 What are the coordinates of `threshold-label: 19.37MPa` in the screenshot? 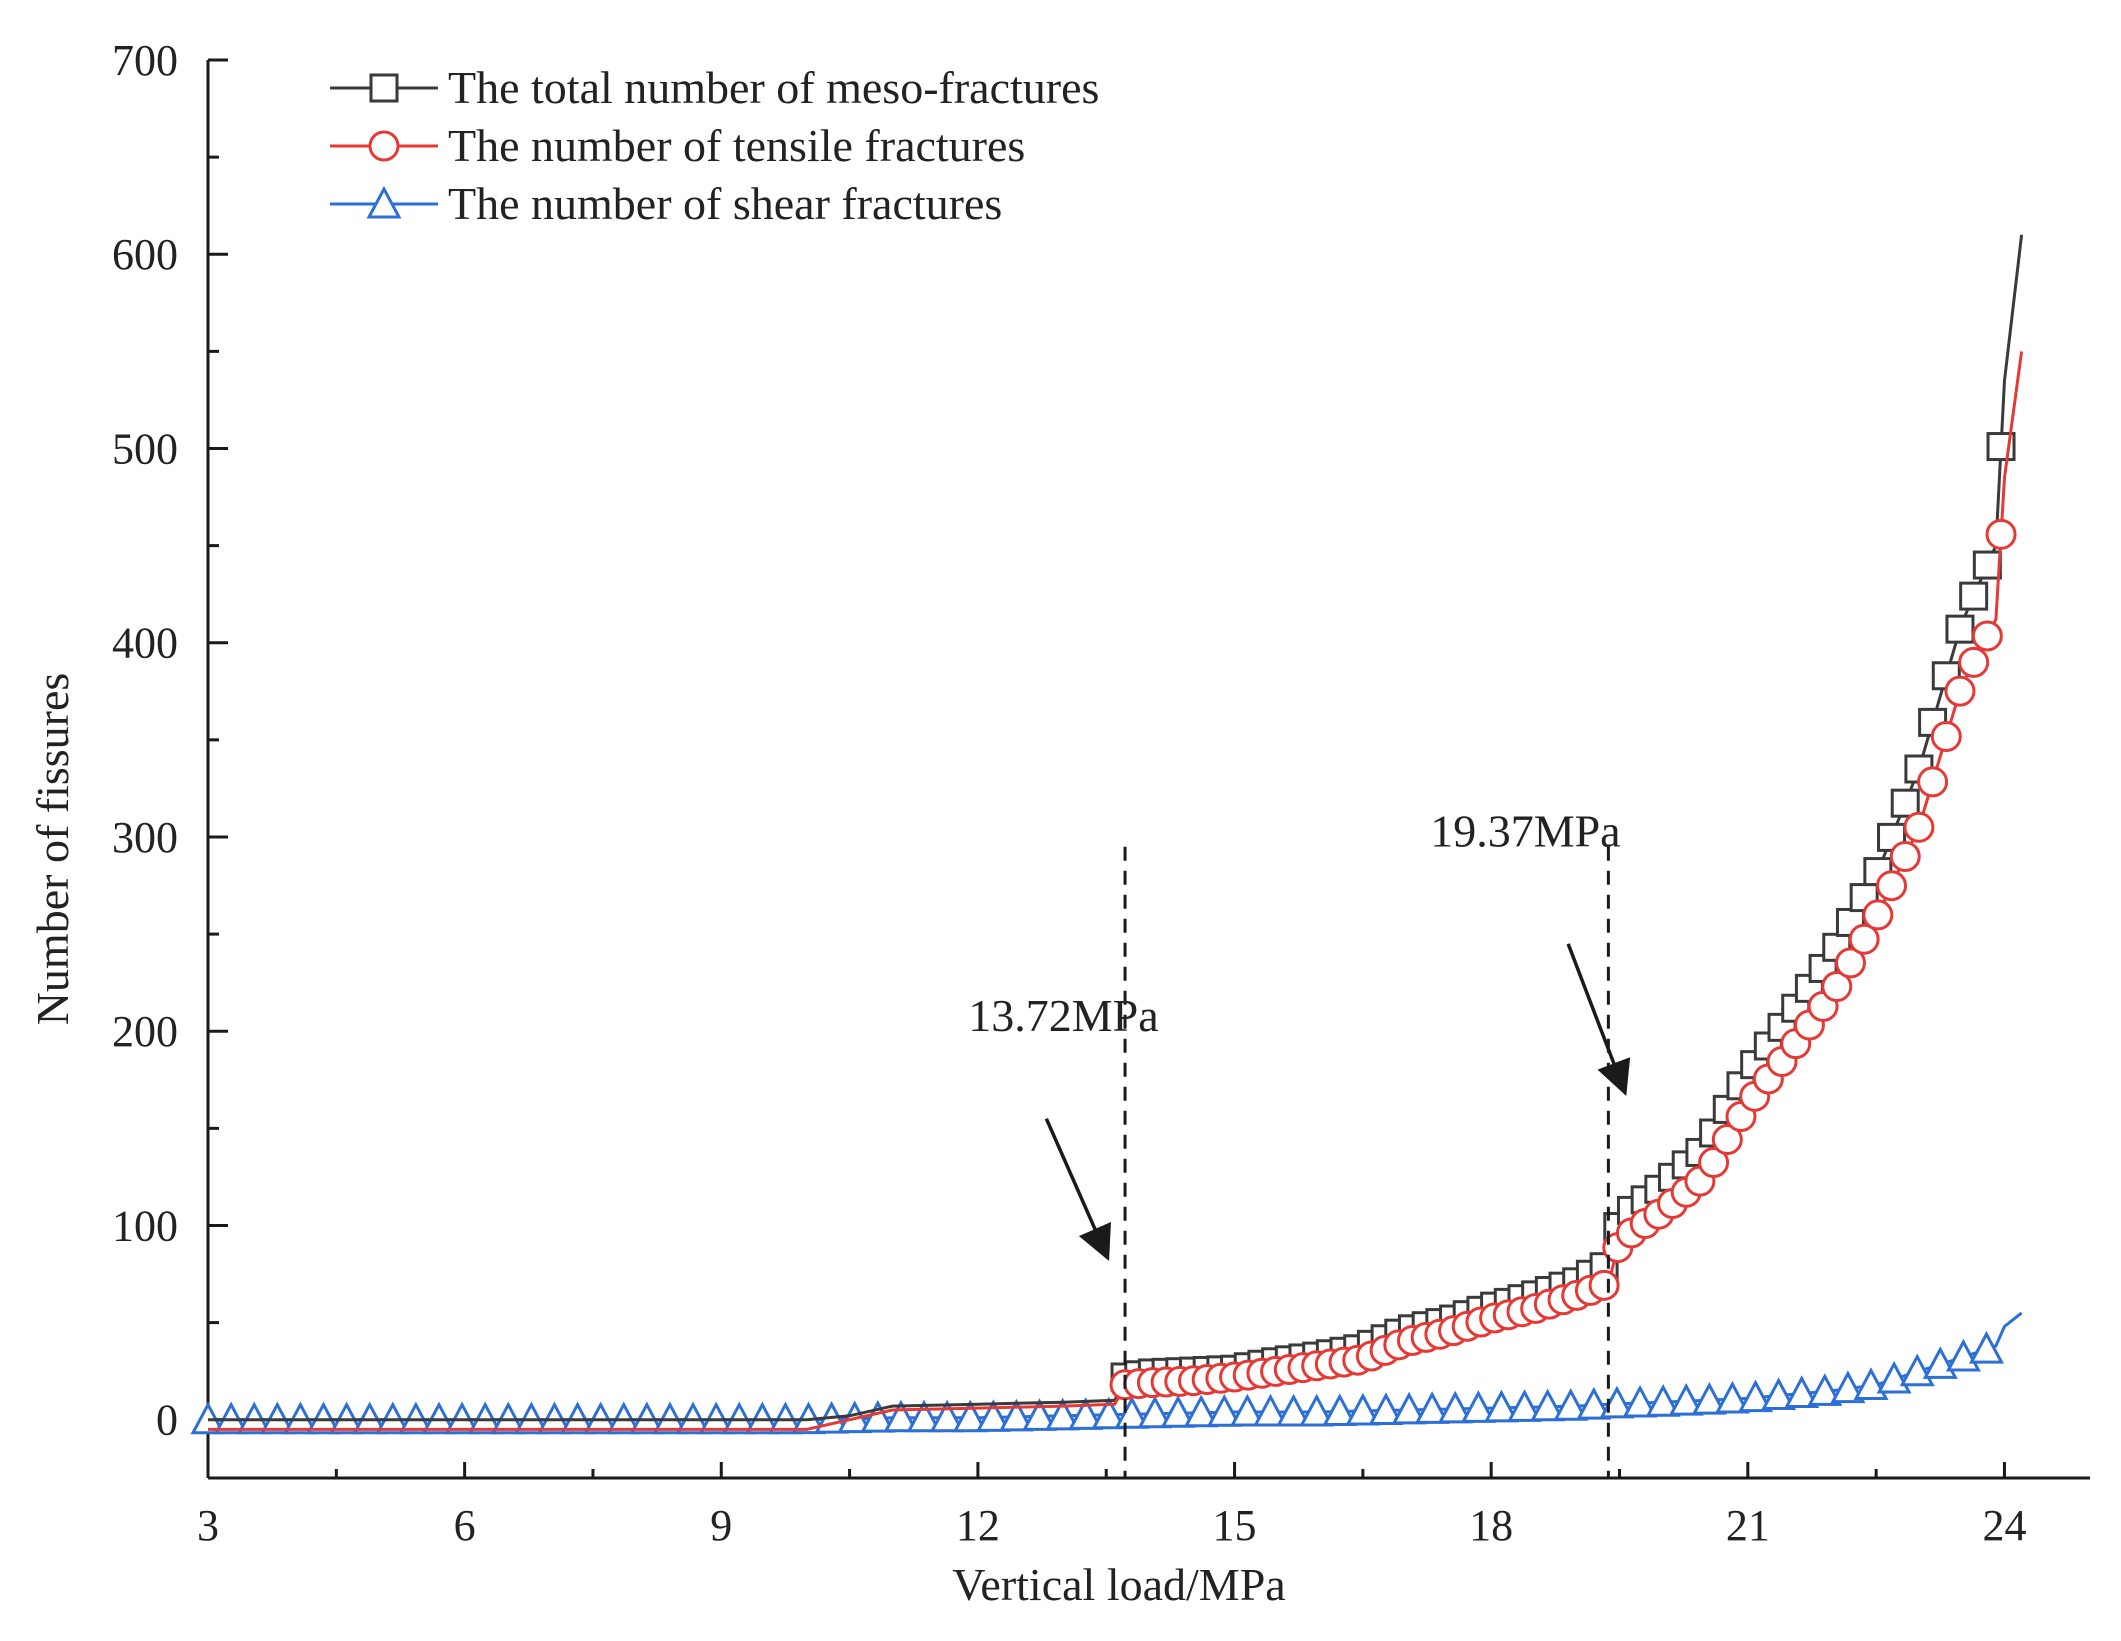 It's located at (1525, 831).